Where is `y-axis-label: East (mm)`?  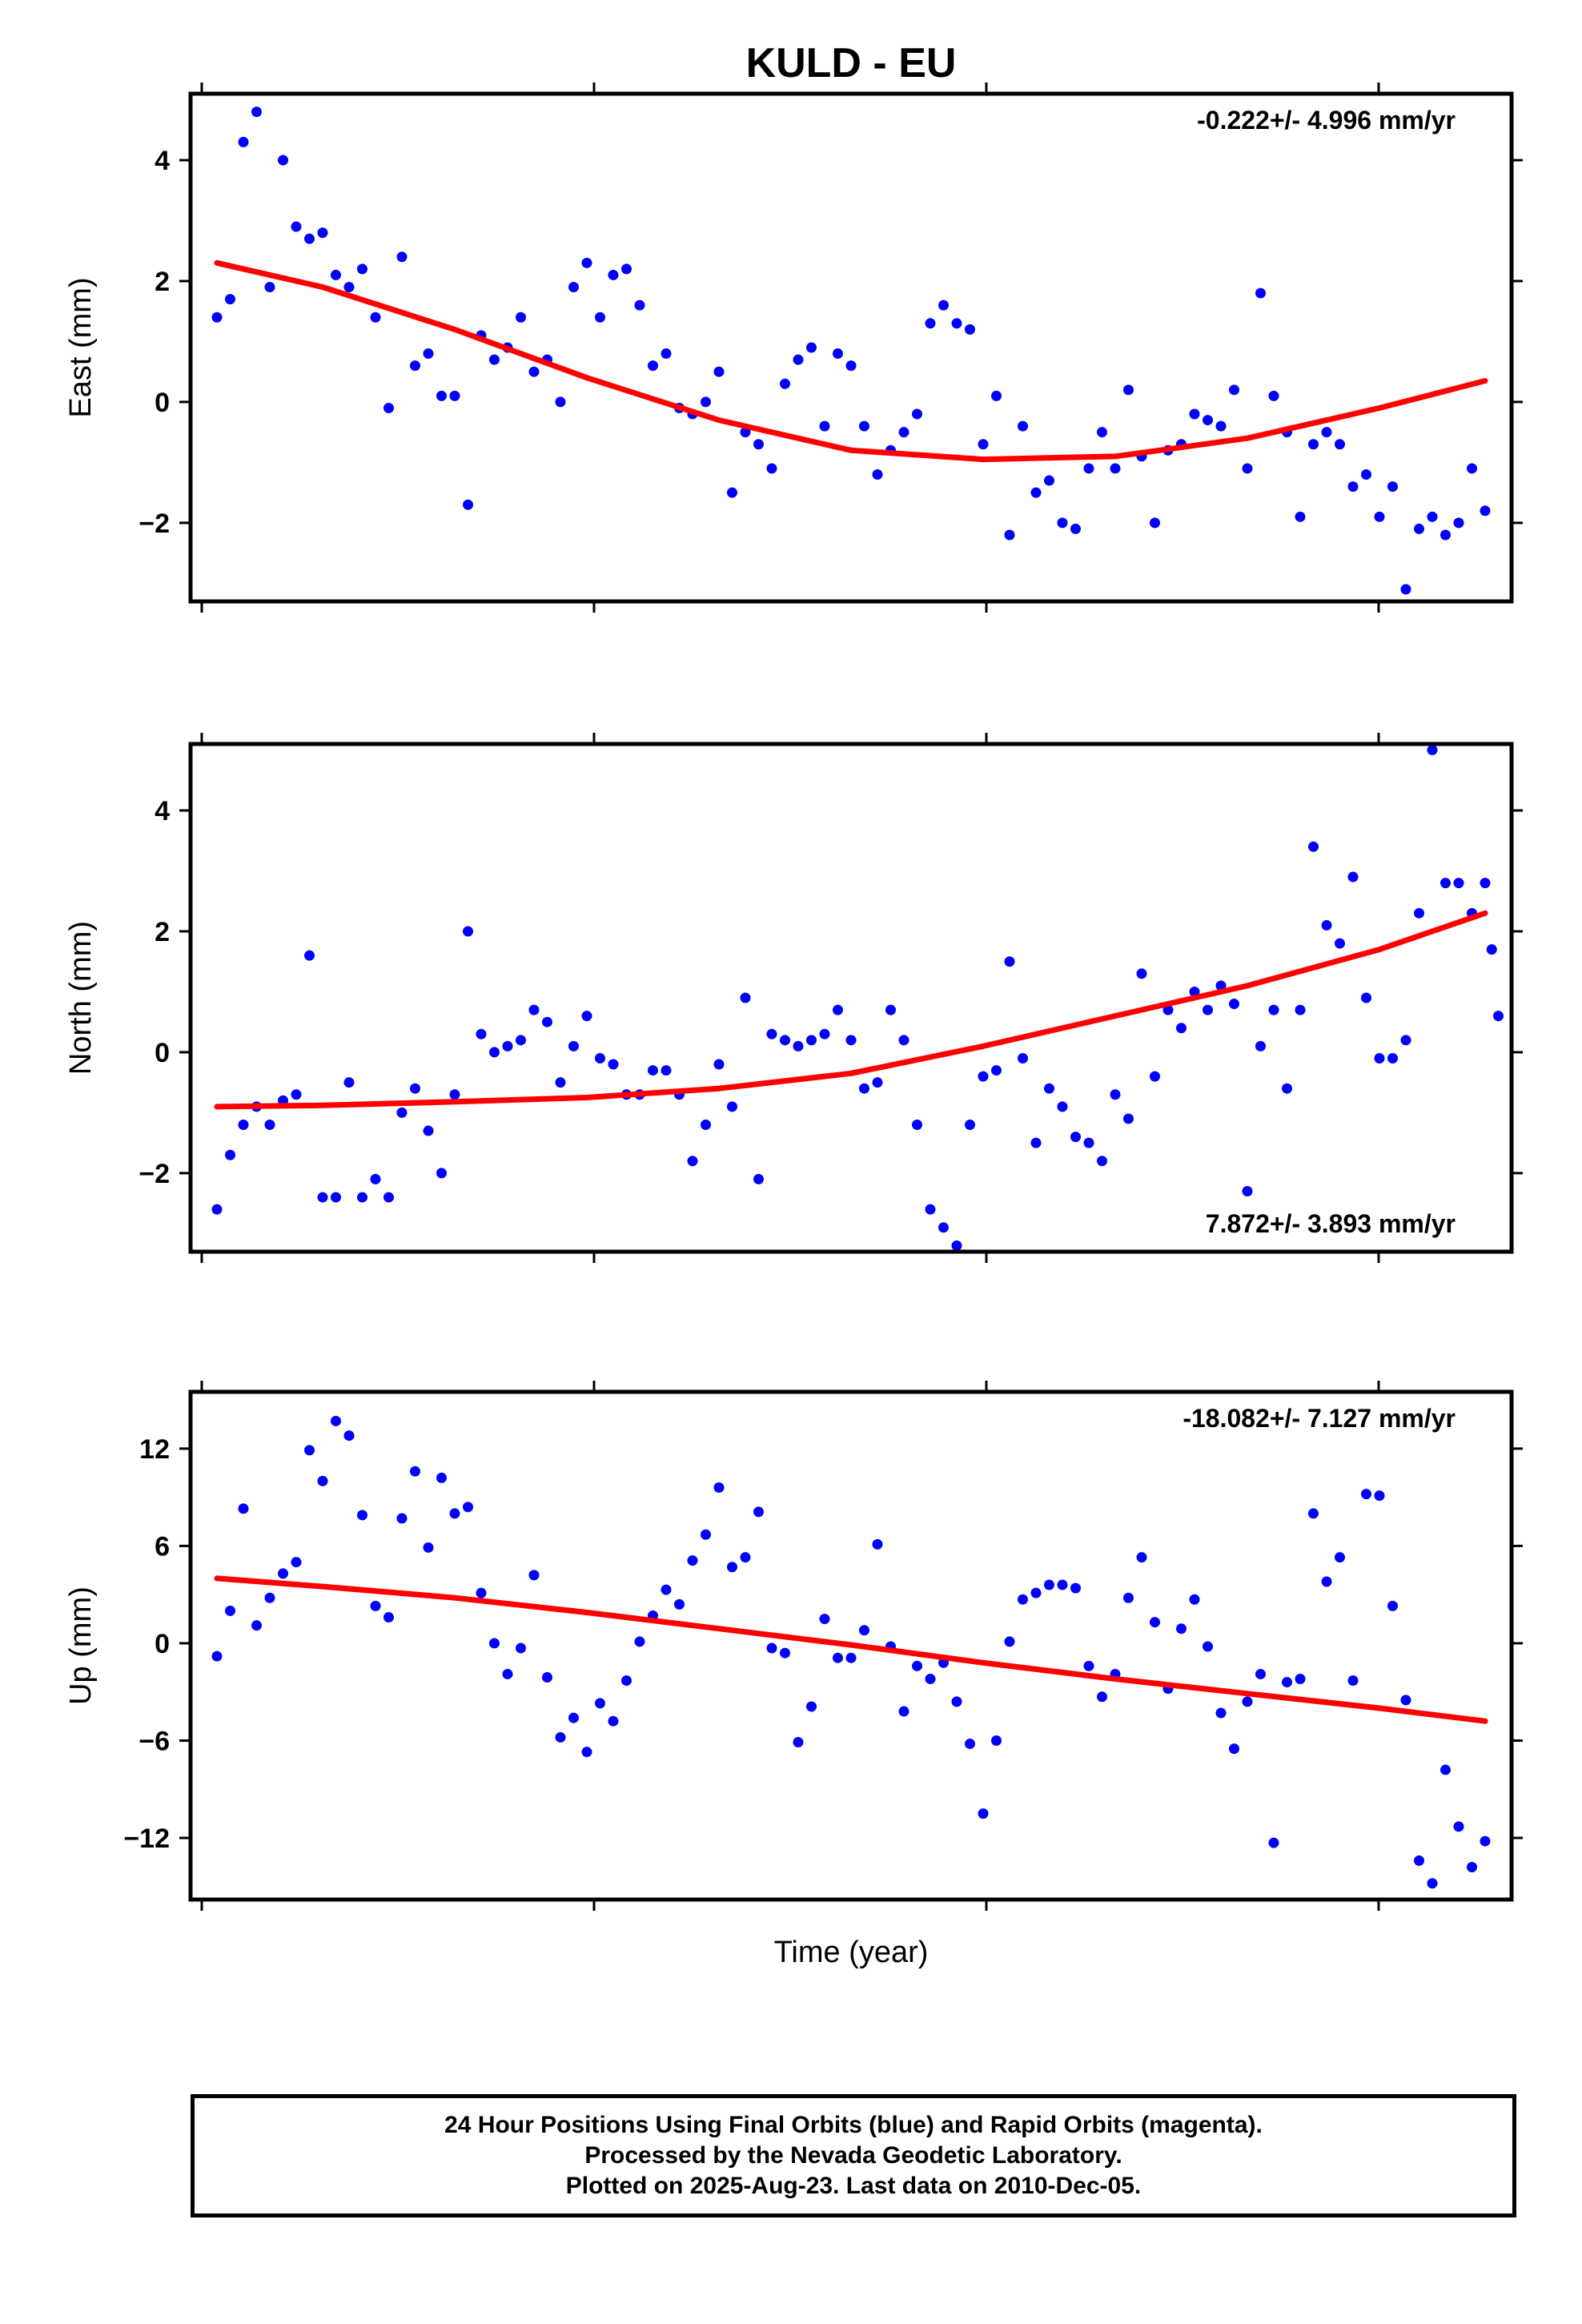 y-axis-label: East (mm) is located at coordinates (81, 347).